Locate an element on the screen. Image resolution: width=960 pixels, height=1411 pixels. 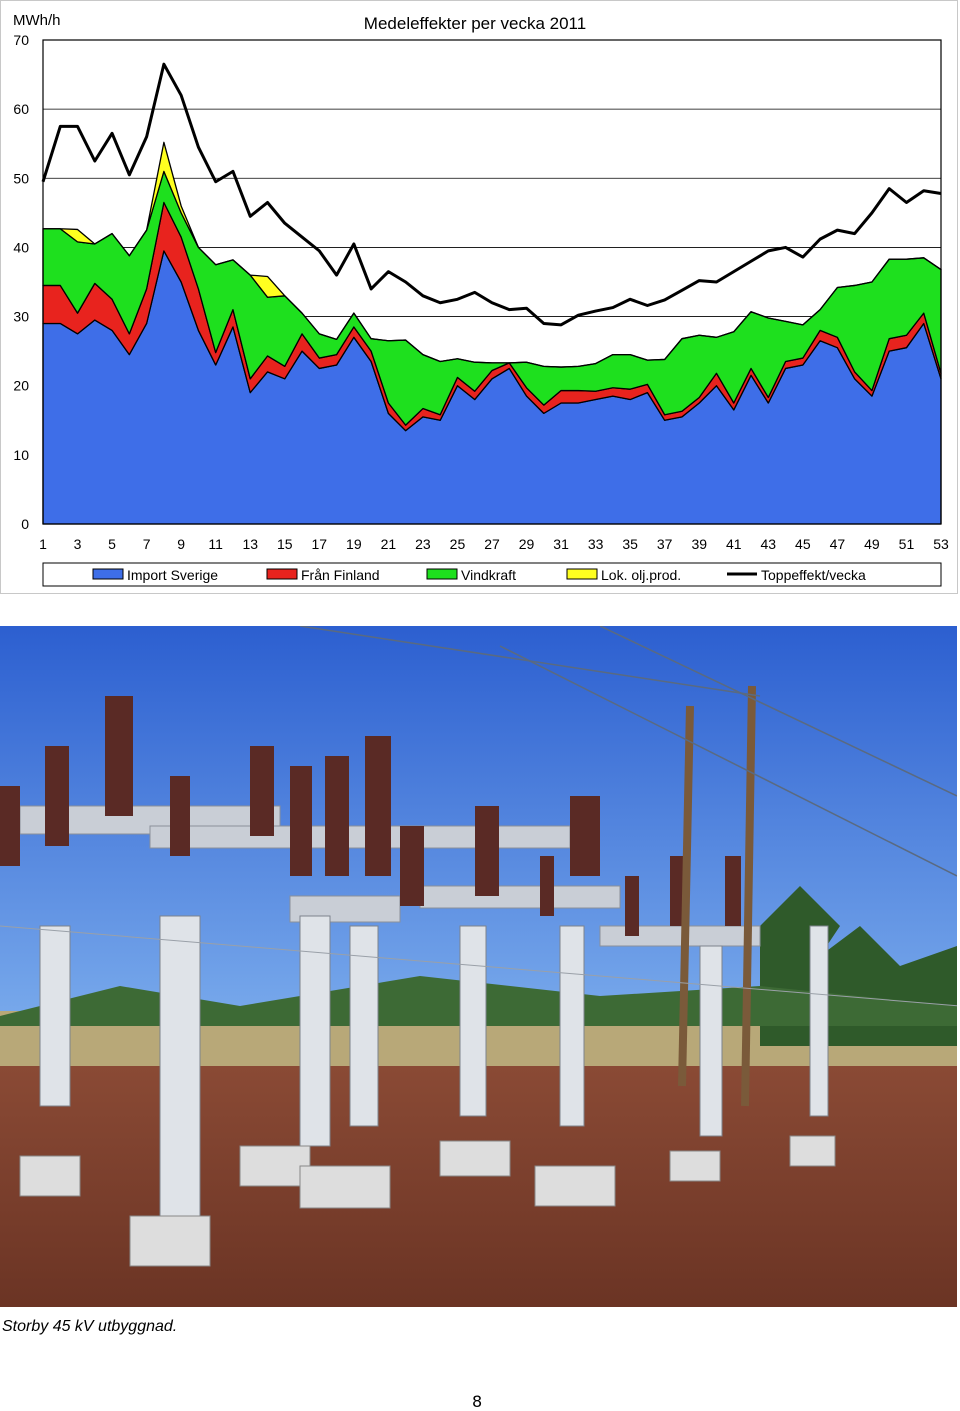
x-tick-label: 15 is located at coordinates (285, 544).